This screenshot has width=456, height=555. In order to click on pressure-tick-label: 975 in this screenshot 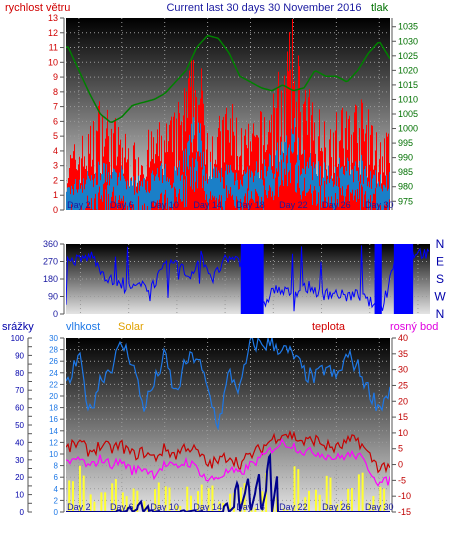, I will do `click(405, 201)`.